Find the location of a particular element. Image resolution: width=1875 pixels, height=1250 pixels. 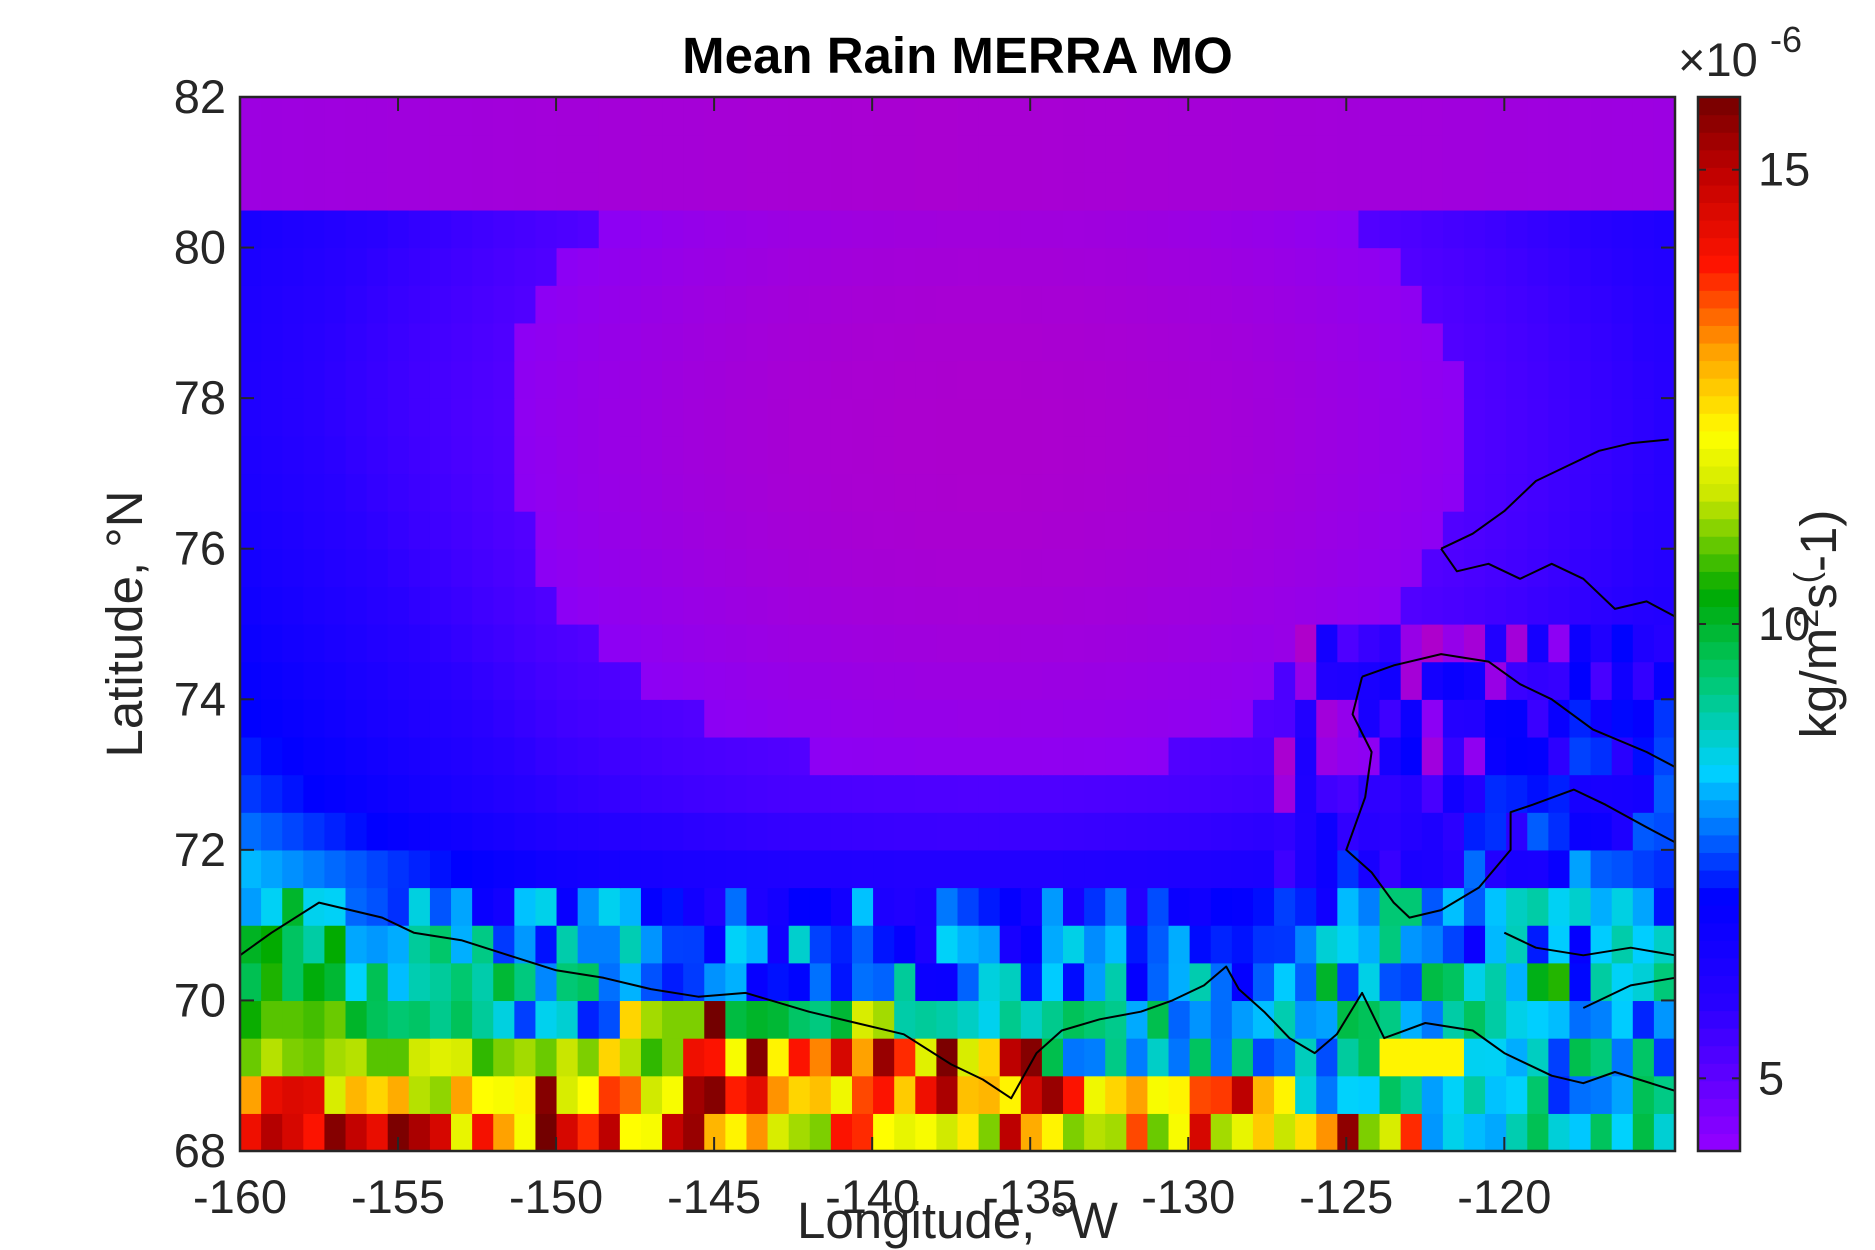

chart-title: Mean Rain MERRA MO is located at coordinates (957, 55).